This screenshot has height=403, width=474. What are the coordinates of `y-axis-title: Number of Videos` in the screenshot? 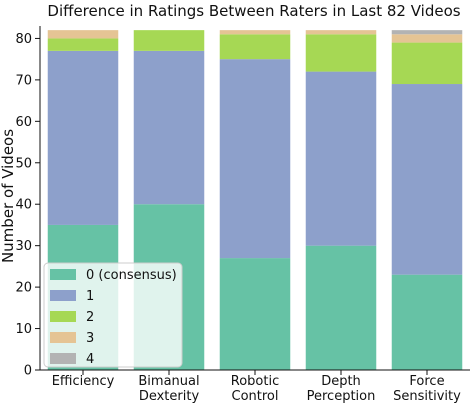 It's located at (8, 196).